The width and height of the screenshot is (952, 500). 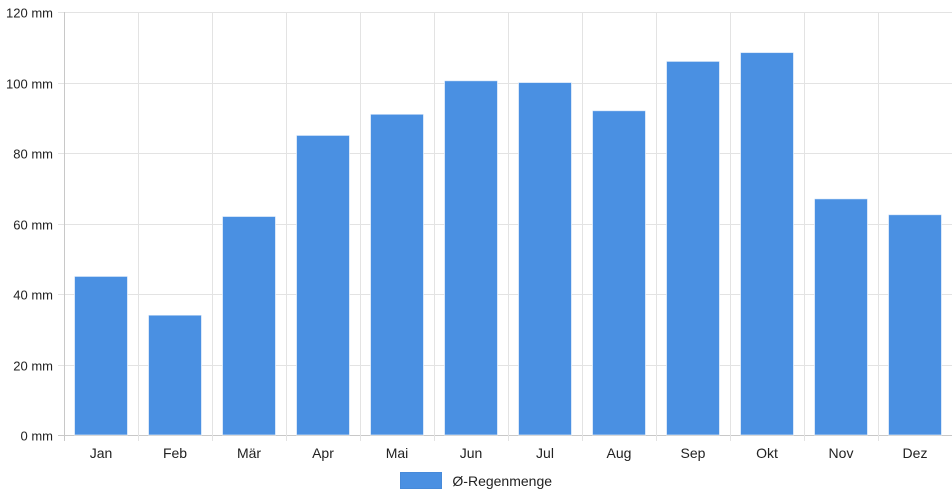 What do you see at coordinates (693, 248) in the screenshot?
I see `bar-sep` at bounding box center [693, 248].